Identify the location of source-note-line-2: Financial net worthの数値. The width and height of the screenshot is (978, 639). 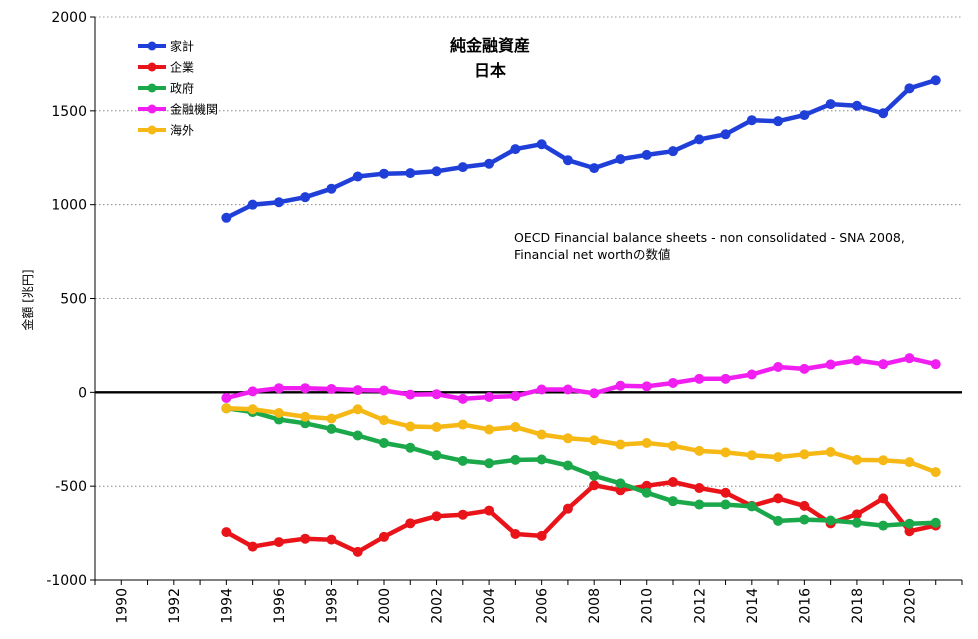
(592, 254).